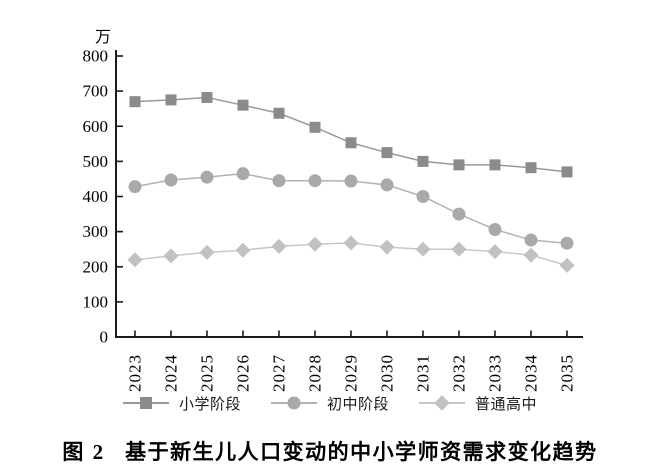 The height and width of the screenshot is (475, 660). I want to click on x-tick-label: 2035, so click(567, 373).